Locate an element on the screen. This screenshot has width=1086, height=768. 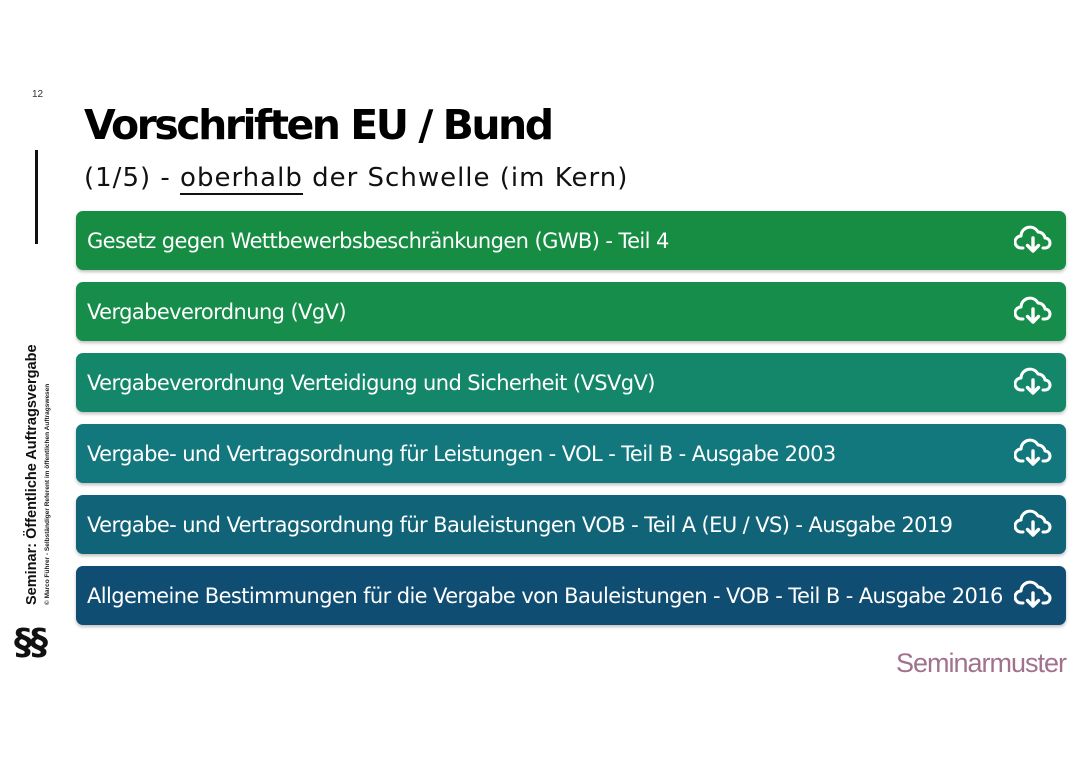
paragraph-symbol: §§ is located at coordinates (31, 642).